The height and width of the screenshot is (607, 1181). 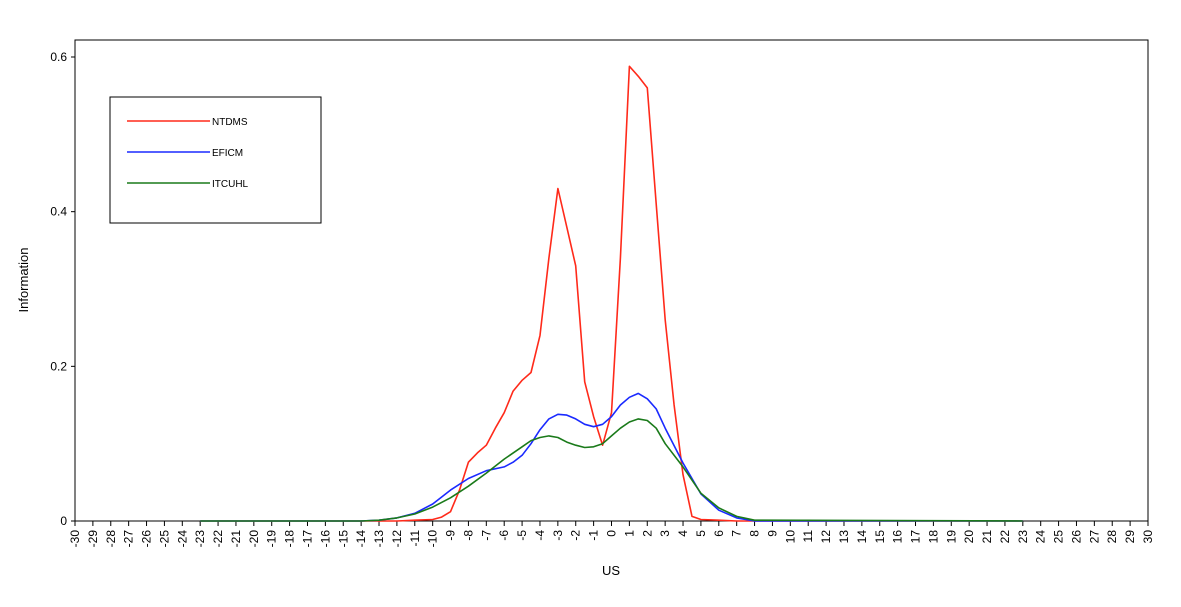 What do you see at coordinates (23, 279) in the screenshot?
I see `y-axis-title: Information` at bounding box center [23, 279].